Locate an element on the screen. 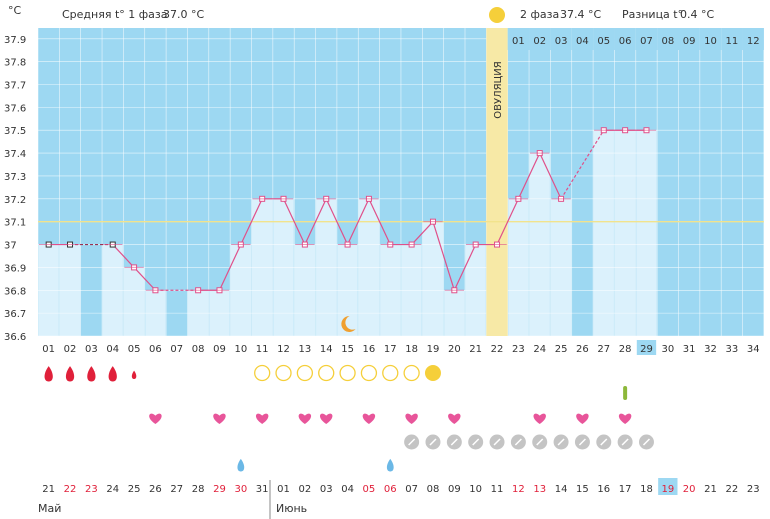  cycle-day: 05 is located at coordinates (134, 349).